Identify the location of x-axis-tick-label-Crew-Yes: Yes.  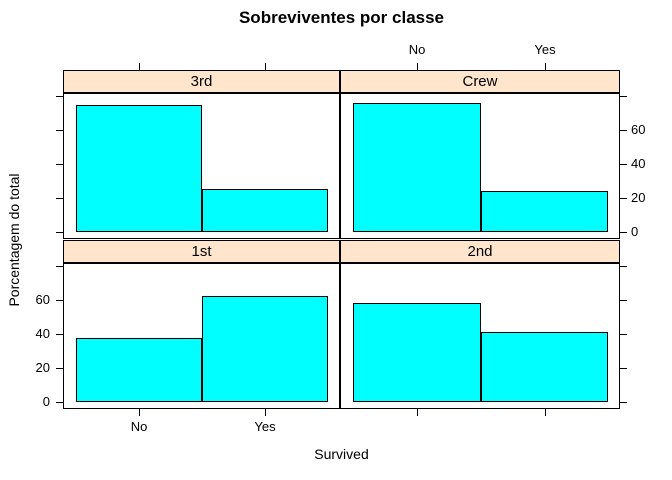
(545, 49).